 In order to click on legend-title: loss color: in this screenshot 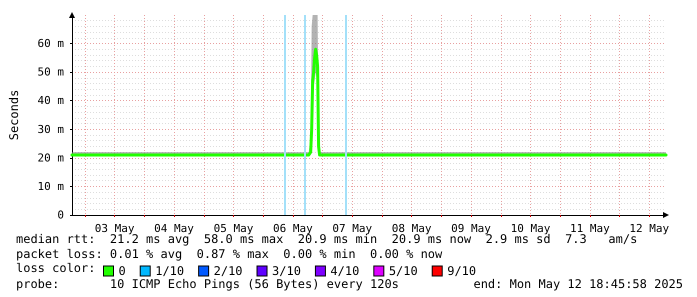, I will do `click(56, 268)`.